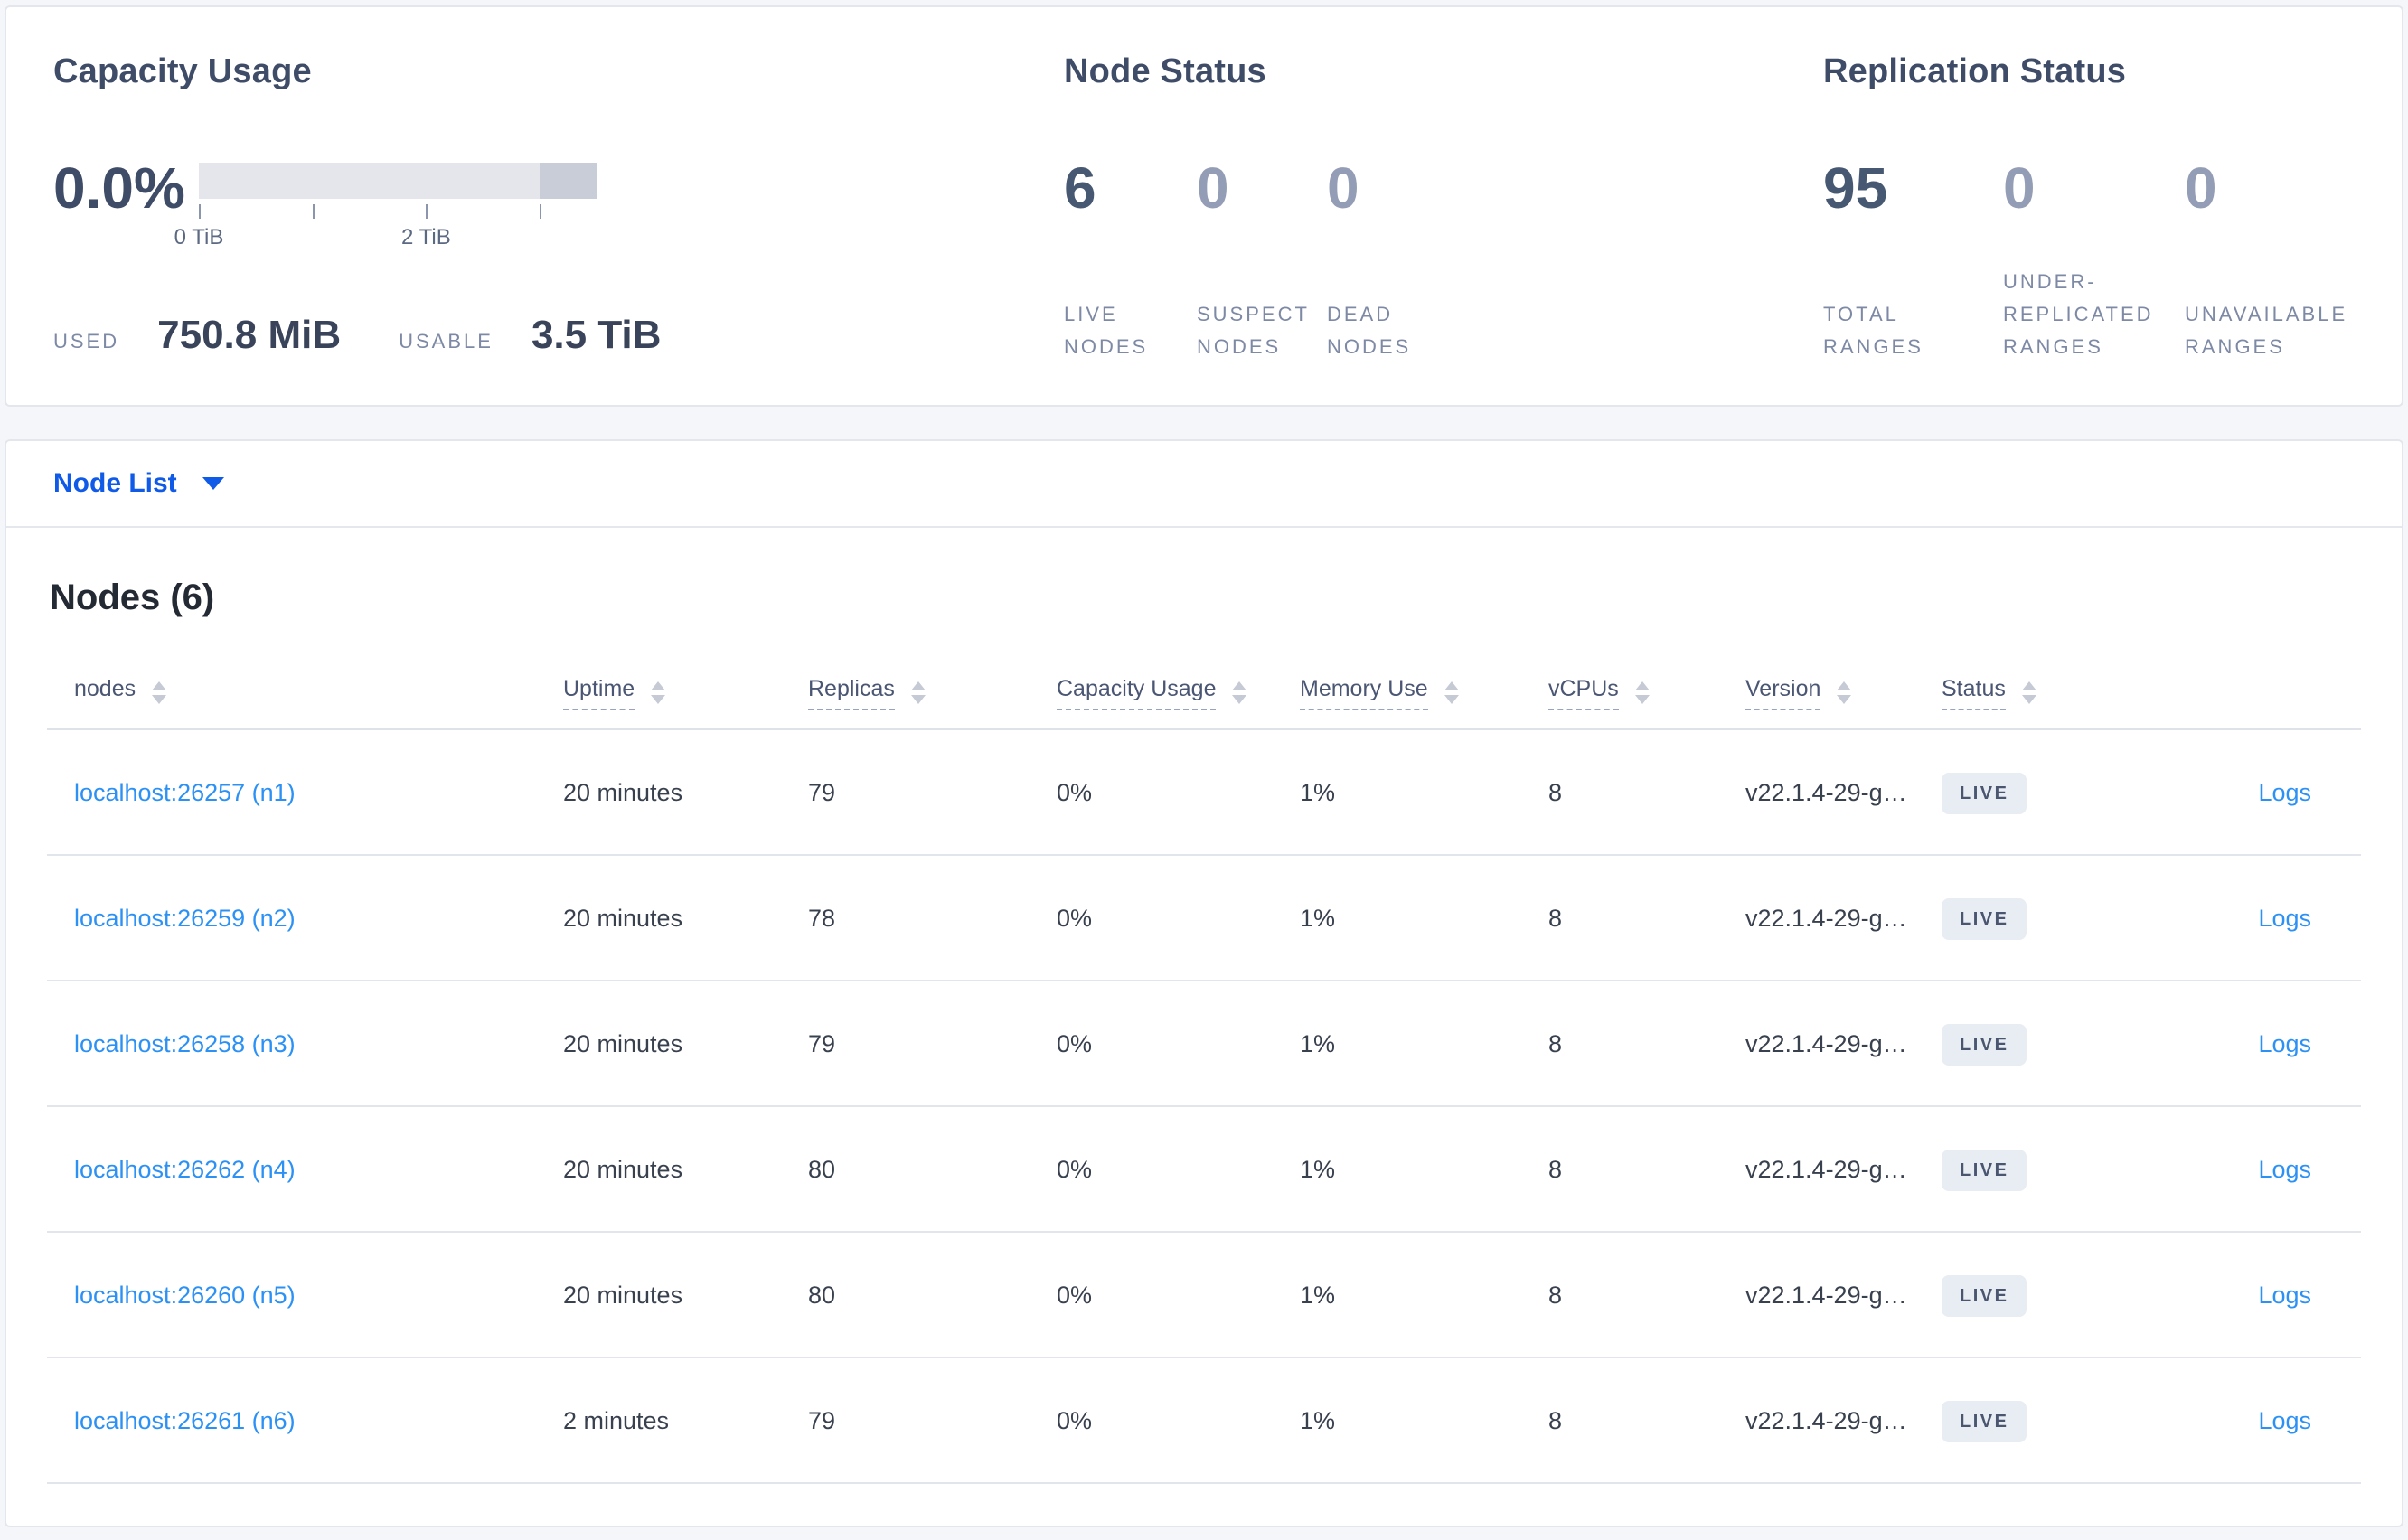  Describe the element at coordinates (1393, 261) in the screenshot. I see `dead-nodes-stat: 0 DEAD NODES` at that location.